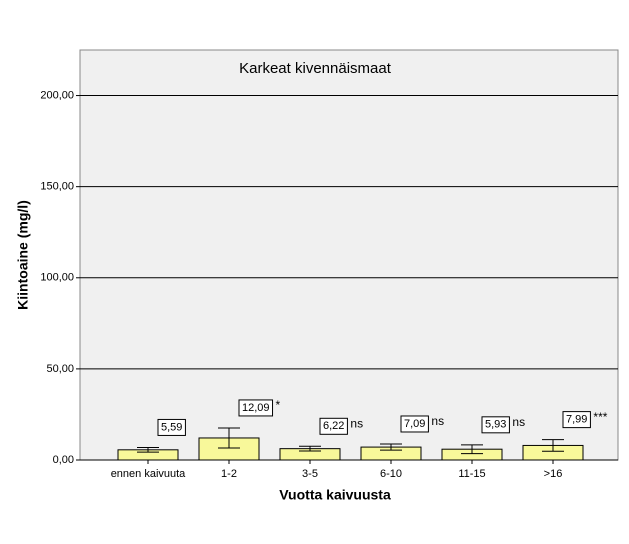 Image resolution: width=629 pixels, height=544 pixels. Describe the element at coordinates (57, 278) in the screenshot. I see `y-tick-label: 100,00` at that location.